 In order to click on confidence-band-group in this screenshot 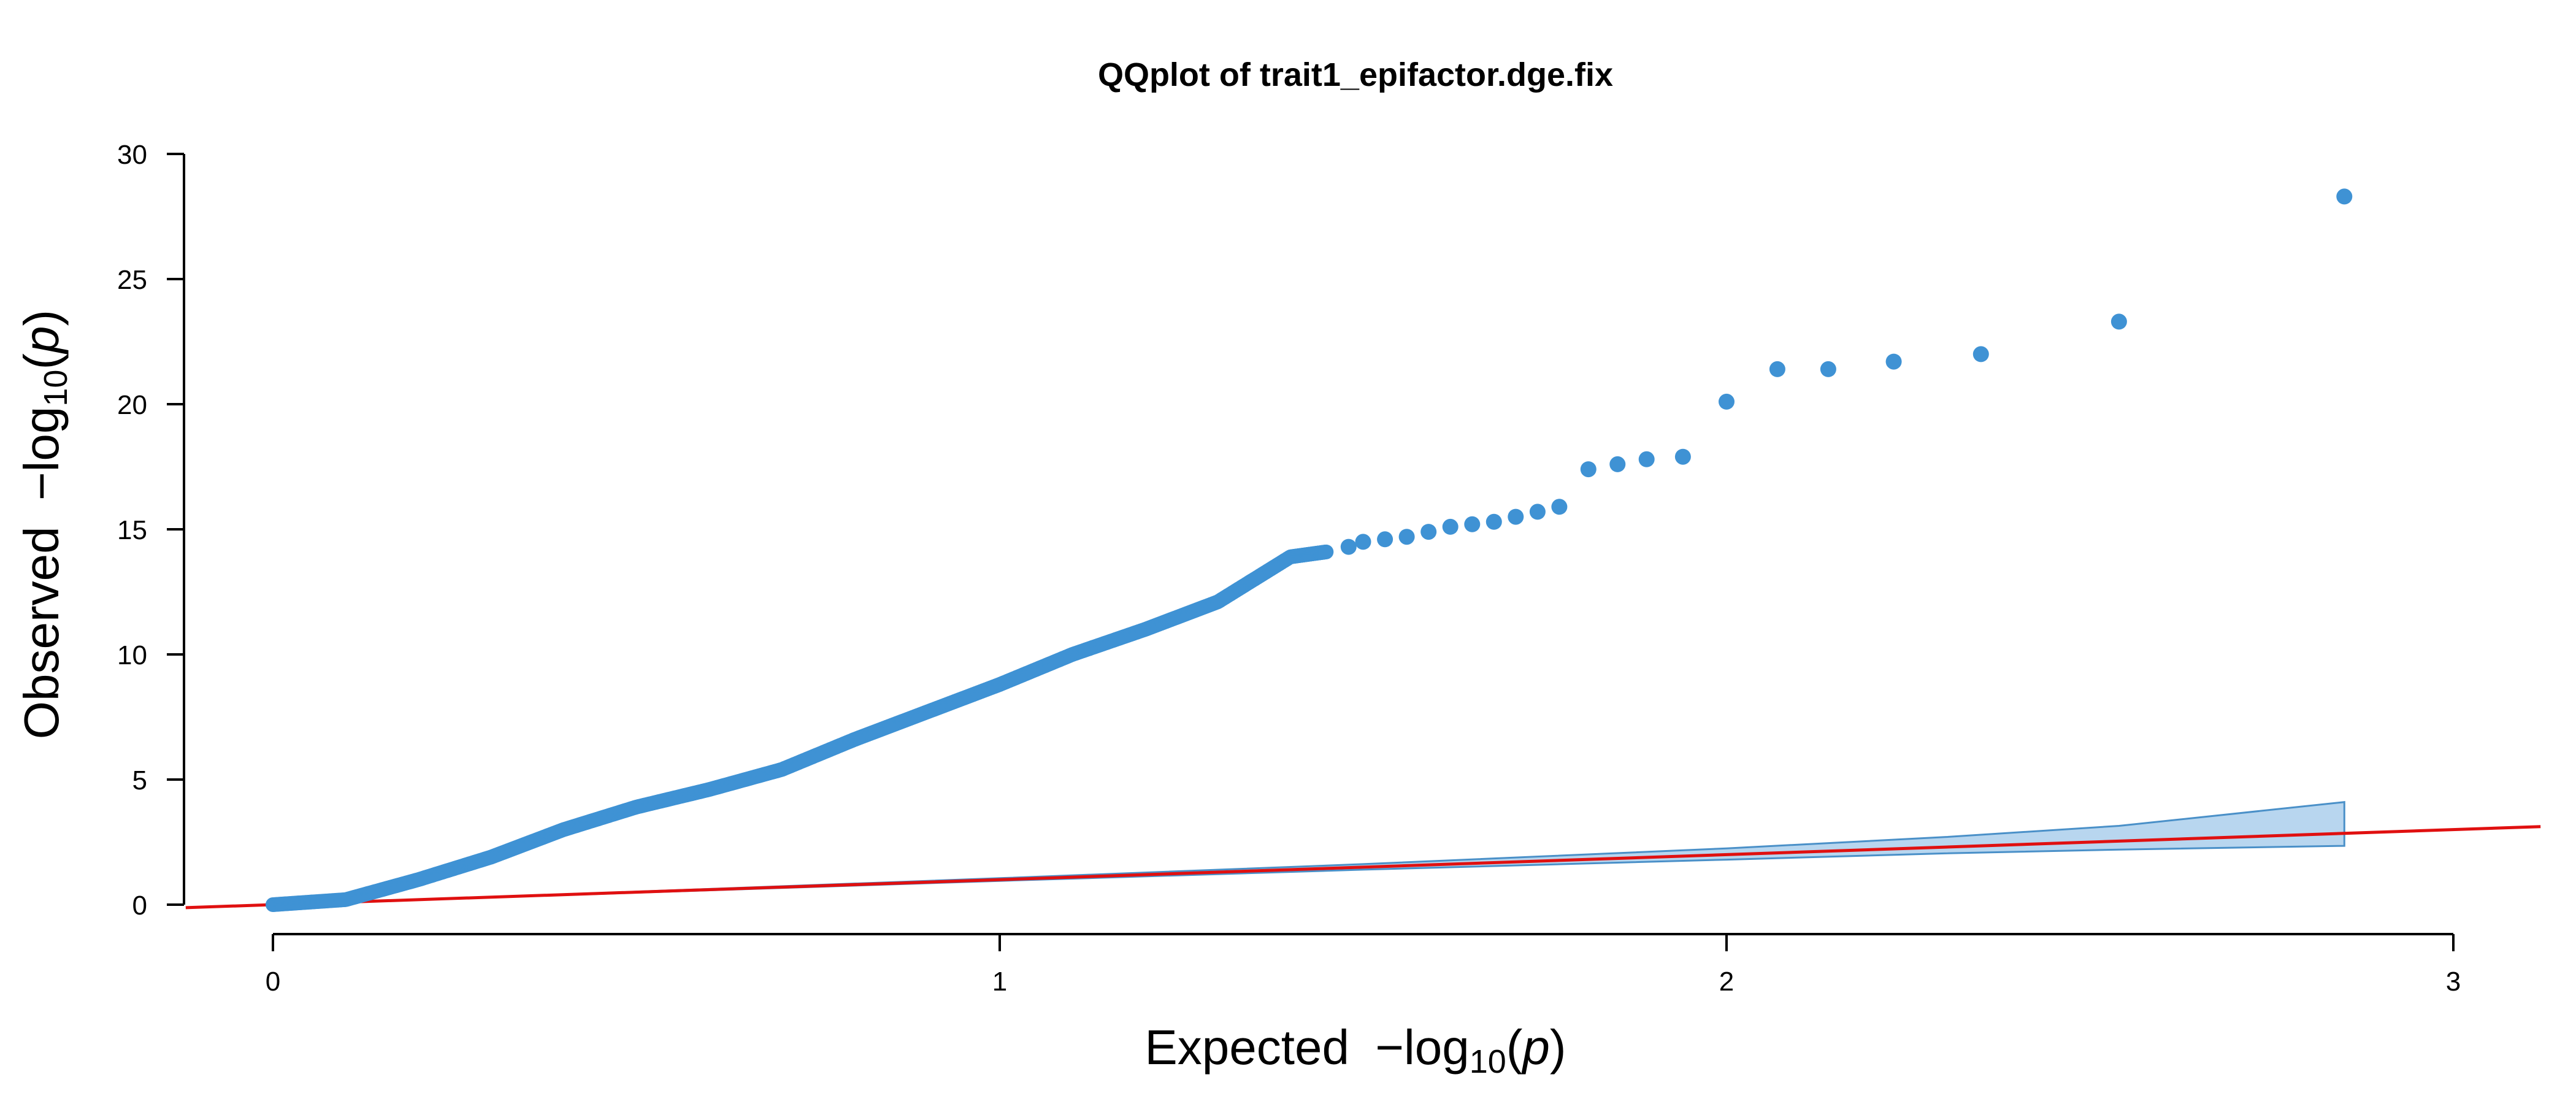, I will do `click(1308, 853)`.